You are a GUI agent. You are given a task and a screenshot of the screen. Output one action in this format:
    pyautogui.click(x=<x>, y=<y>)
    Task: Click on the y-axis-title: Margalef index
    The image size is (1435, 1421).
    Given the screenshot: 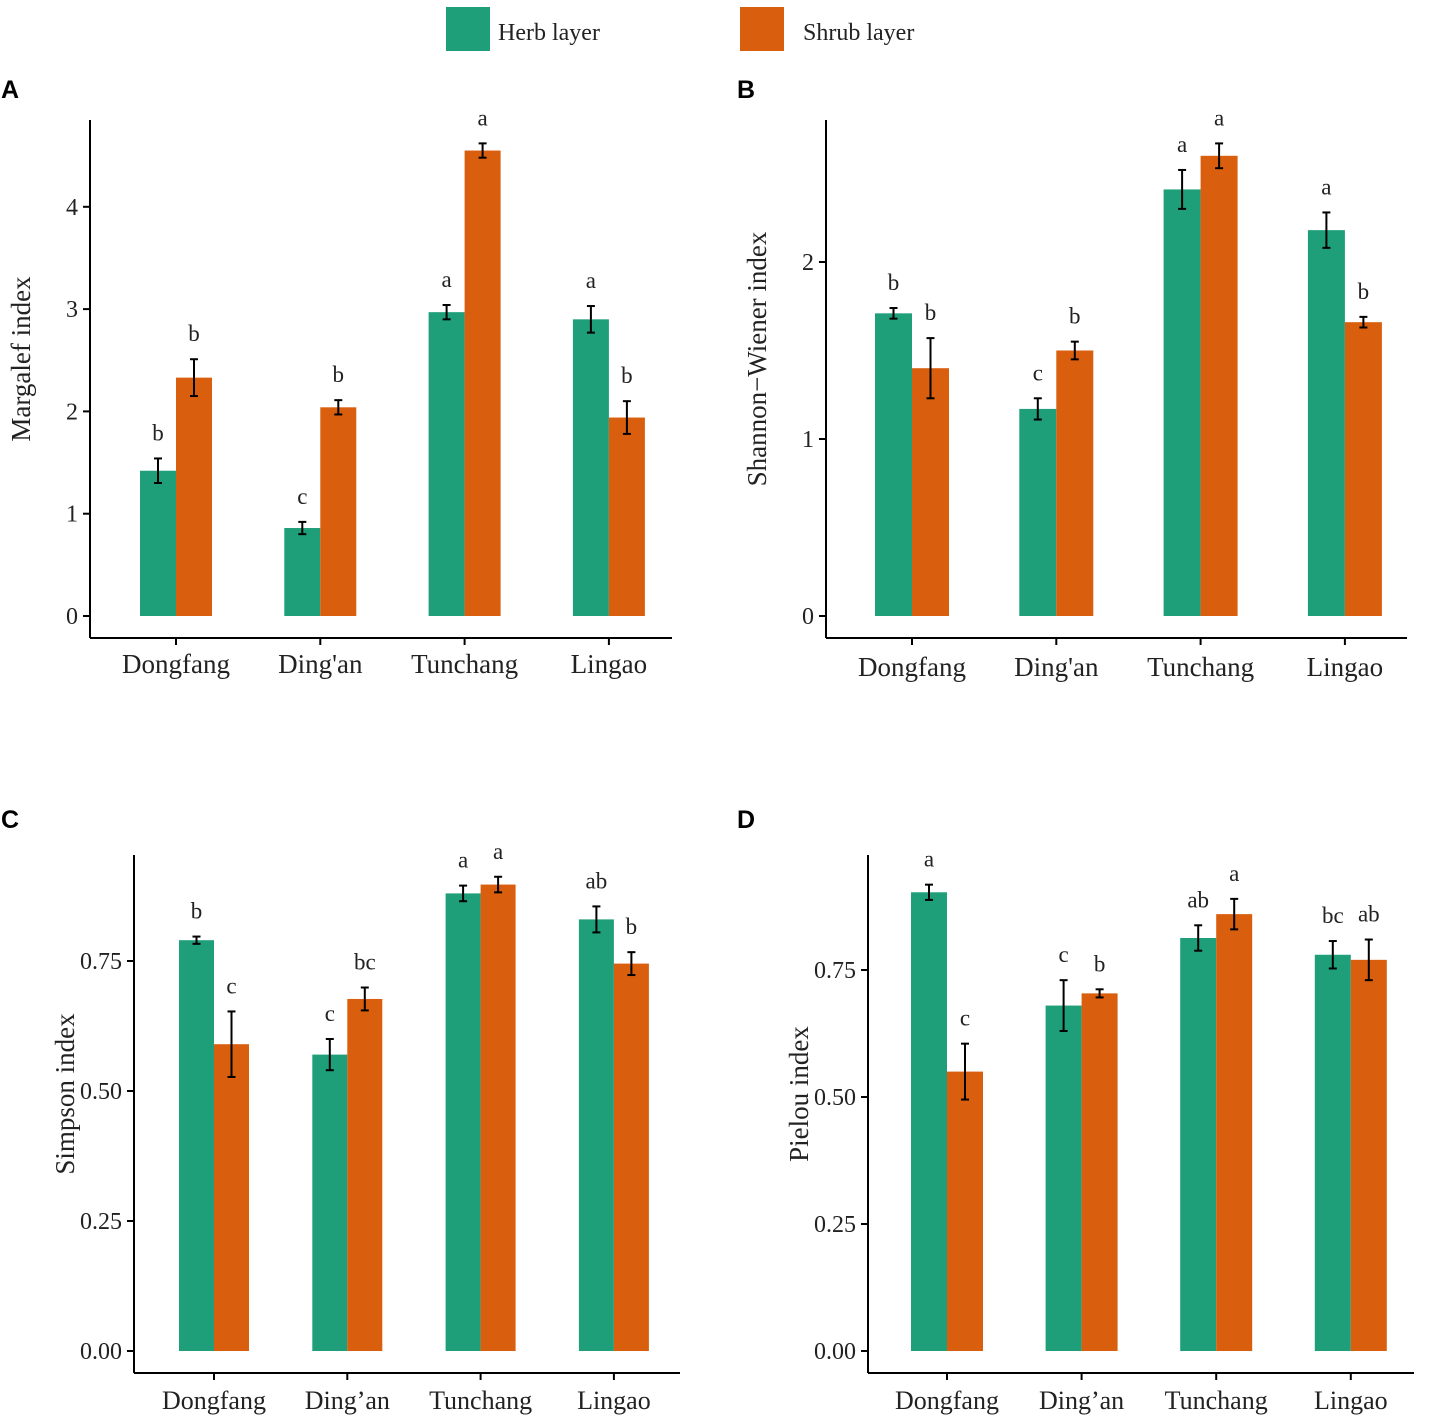 What is the action you would take?
    pyautogui.click(x=21, y=359)
    